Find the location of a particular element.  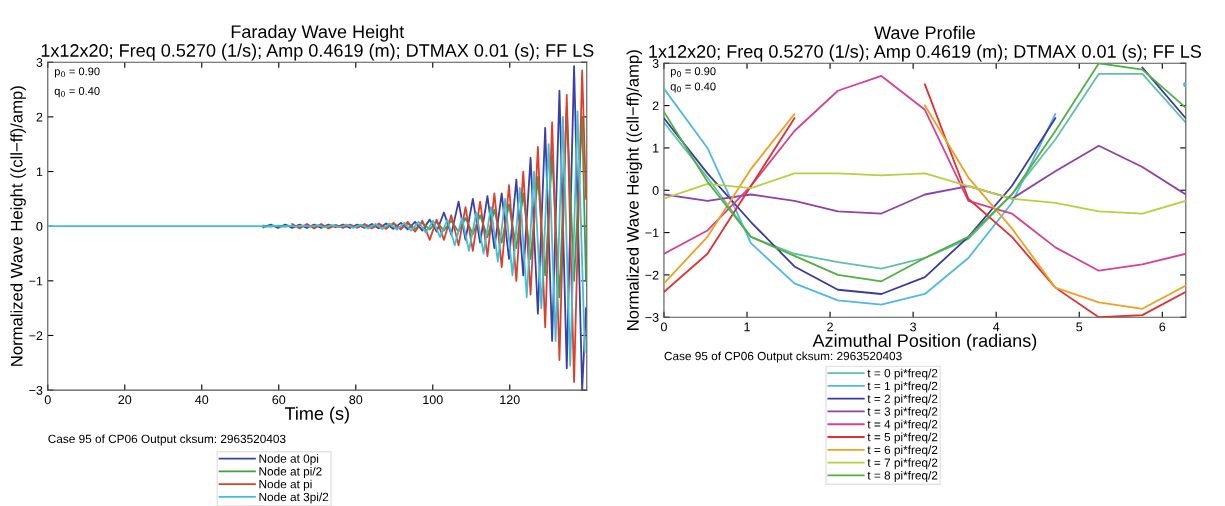

x-tick-label: 2 is located at coordinates (830, 327).